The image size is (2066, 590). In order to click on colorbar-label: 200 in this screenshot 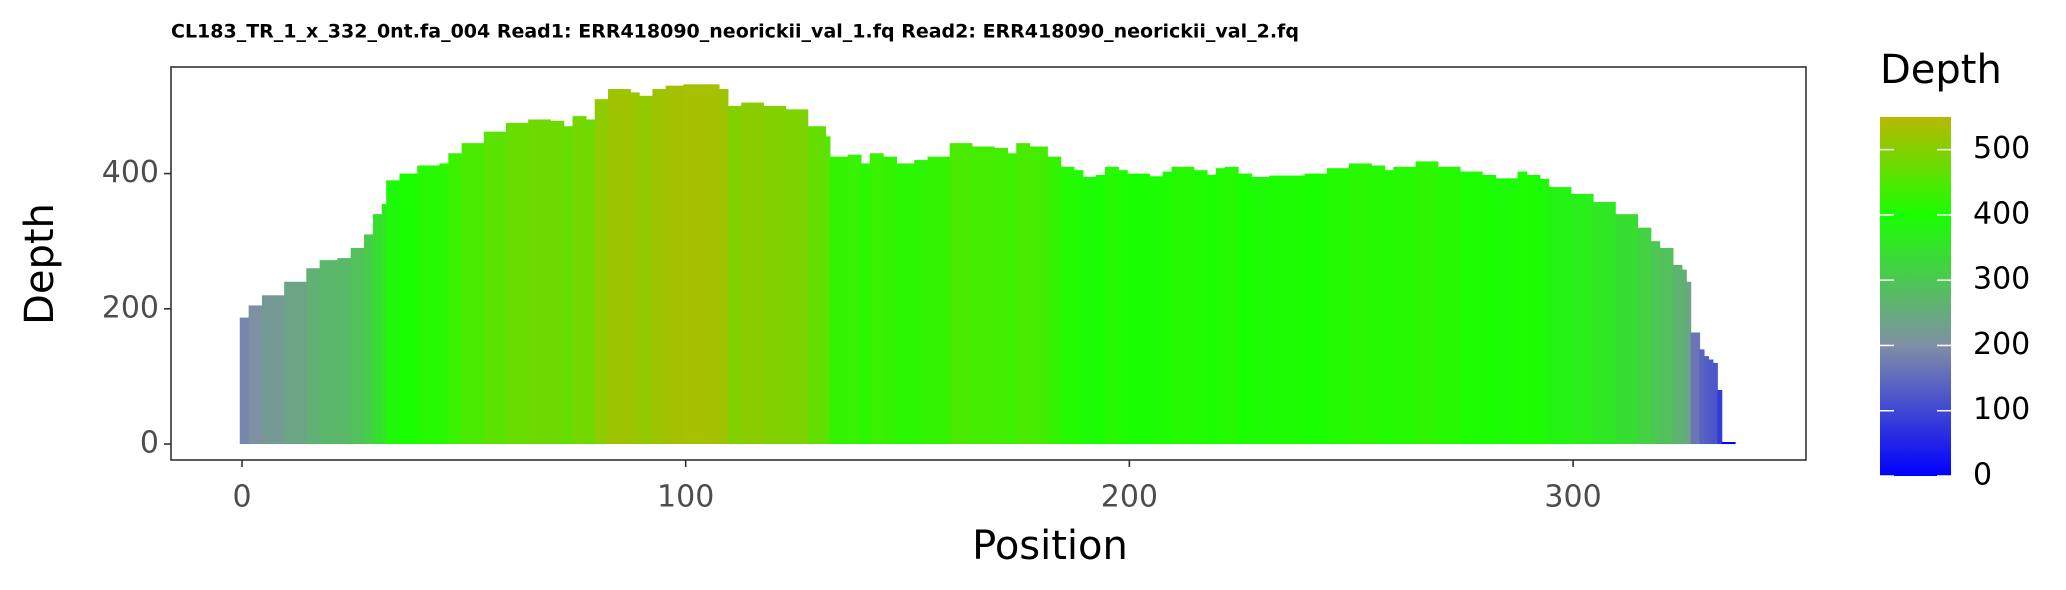, I will do `click(2001, 344)`.